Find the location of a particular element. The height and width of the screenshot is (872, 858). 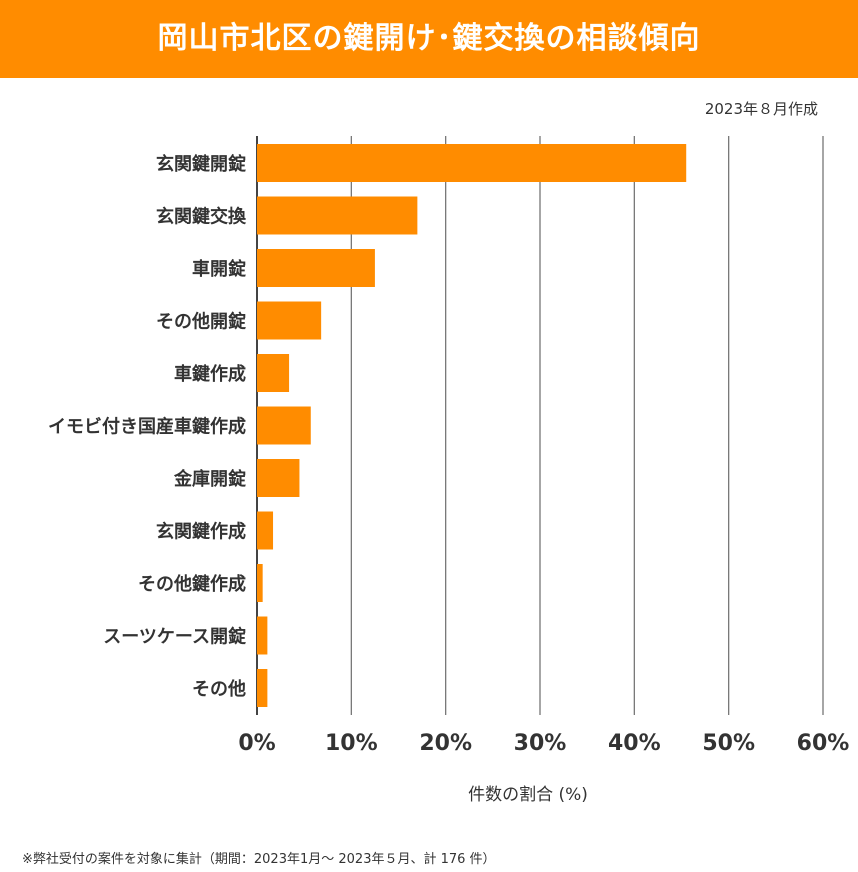

x-tick-label: 20% is located at coordinates (445, 743).